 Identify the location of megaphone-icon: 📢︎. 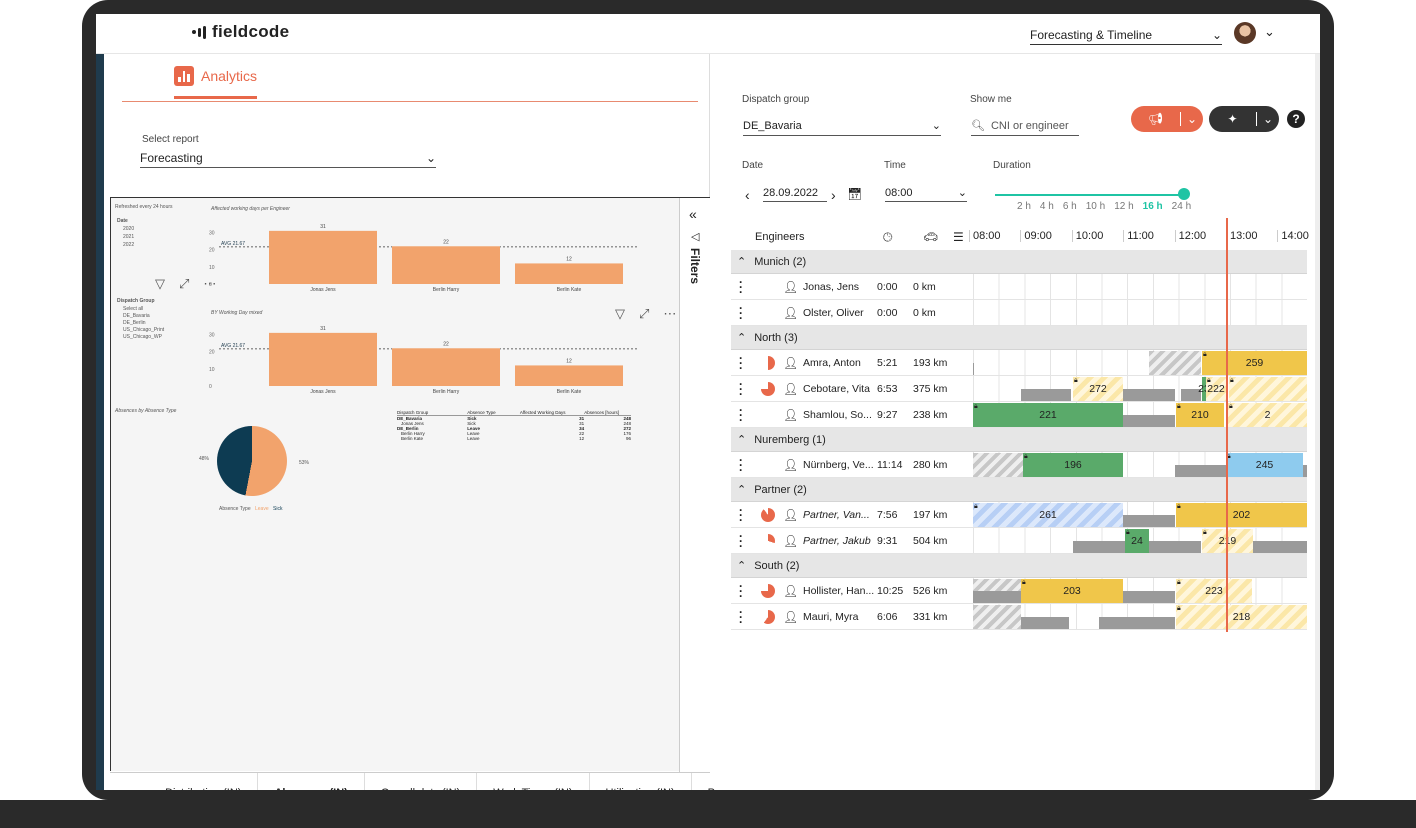
(1156, 119).